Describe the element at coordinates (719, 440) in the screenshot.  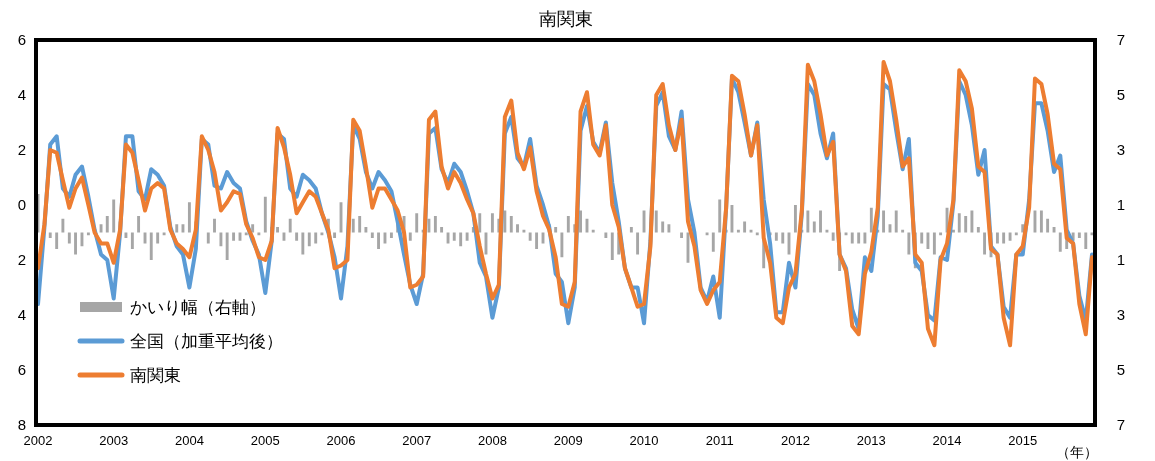
I see `x-tick-label: 2011` at that location.